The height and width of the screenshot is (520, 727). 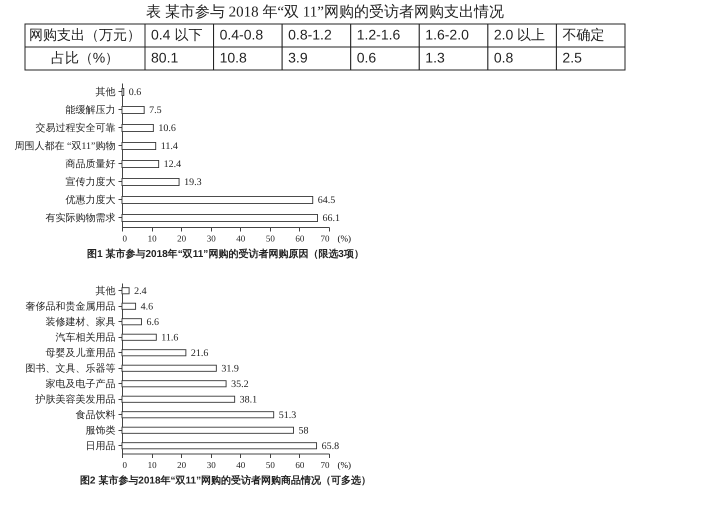 I want to click on y-tick-label: 能缓解压力, so click(x=91, y=110).